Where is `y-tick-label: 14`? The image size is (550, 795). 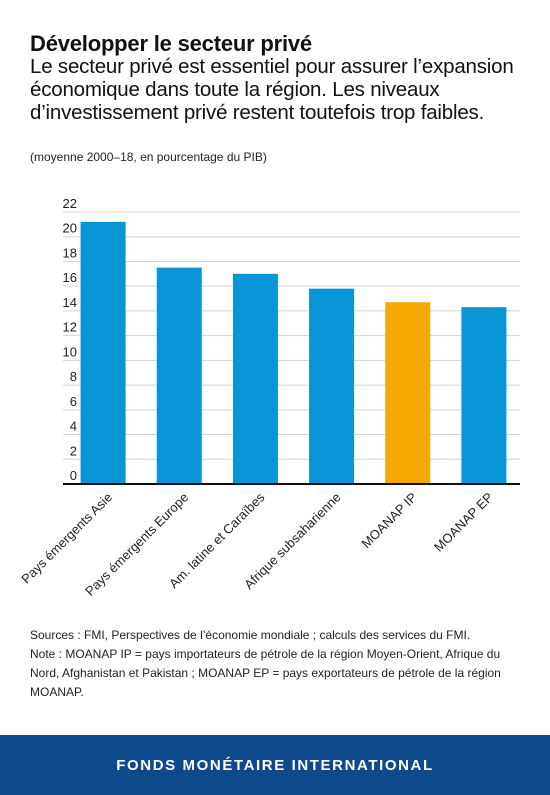
y-tick-label: 14 is located at coordinates (70, 302).